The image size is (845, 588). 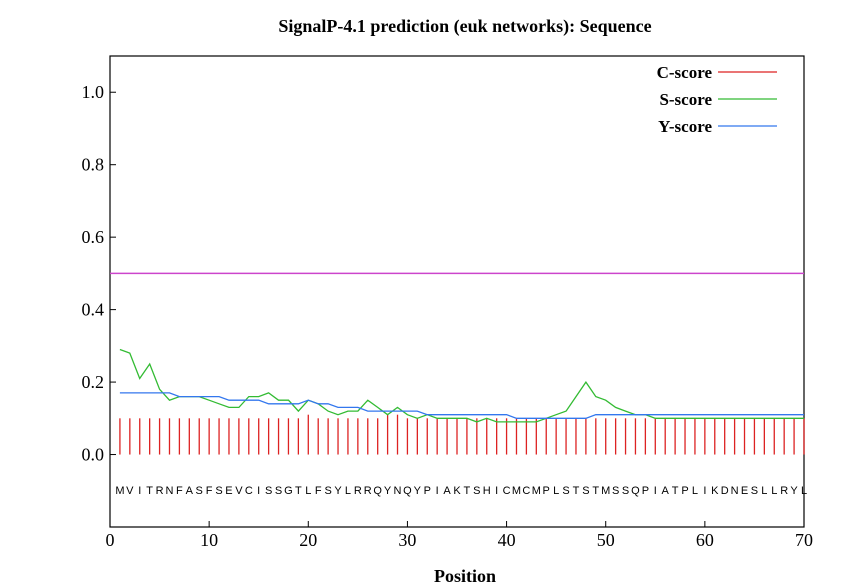 I want to click on y-tick-label: 0.0, so click(x=93, y=455).